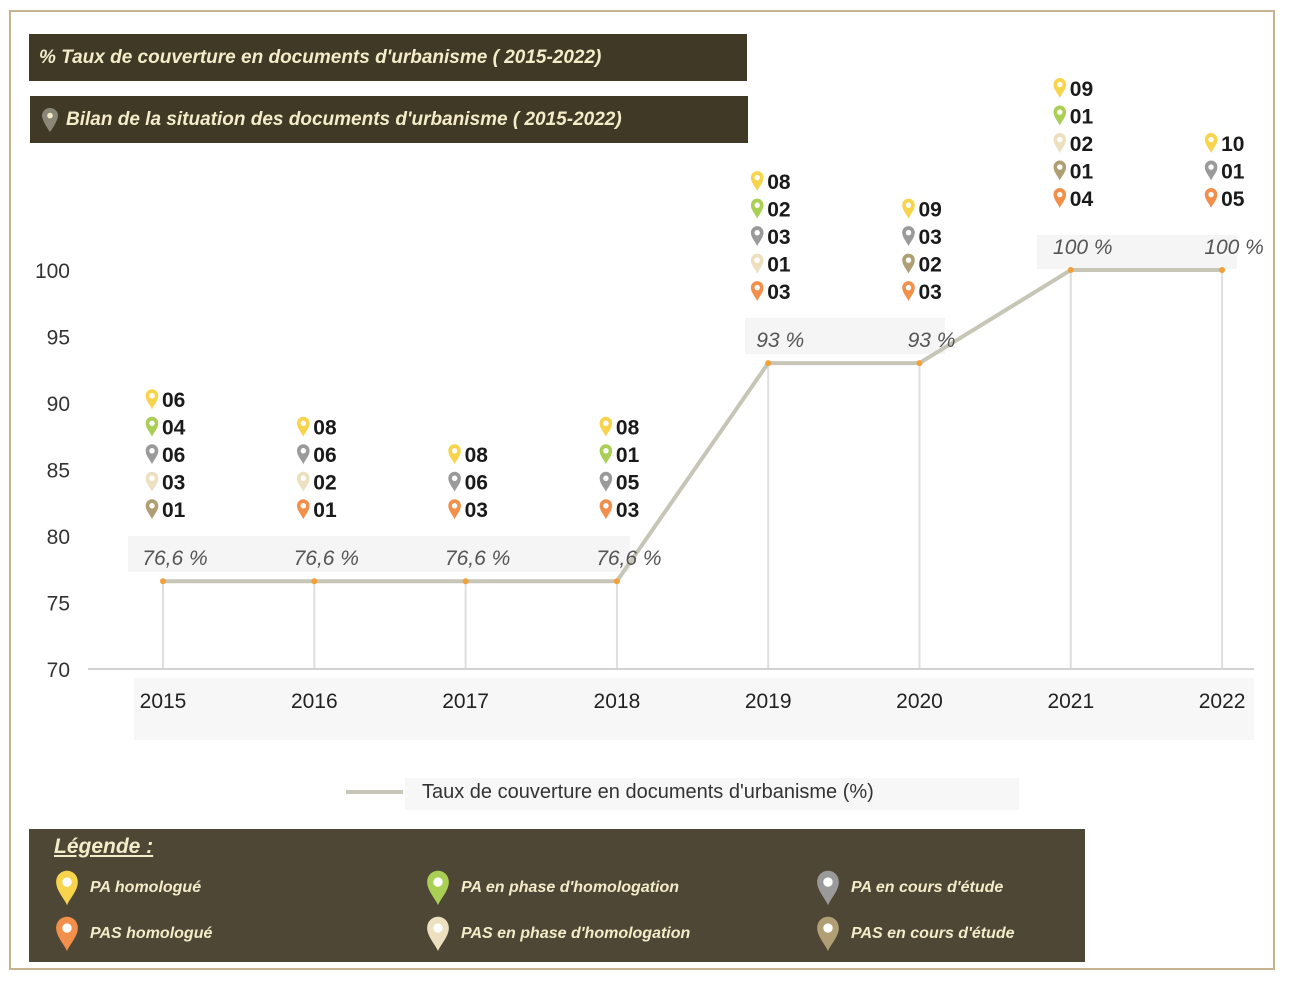 This screenshot has width=1289, height=982. Describe the element at coordinates (465, 701) in the screenshot. I see `x-tick-label: 2017` at that location.